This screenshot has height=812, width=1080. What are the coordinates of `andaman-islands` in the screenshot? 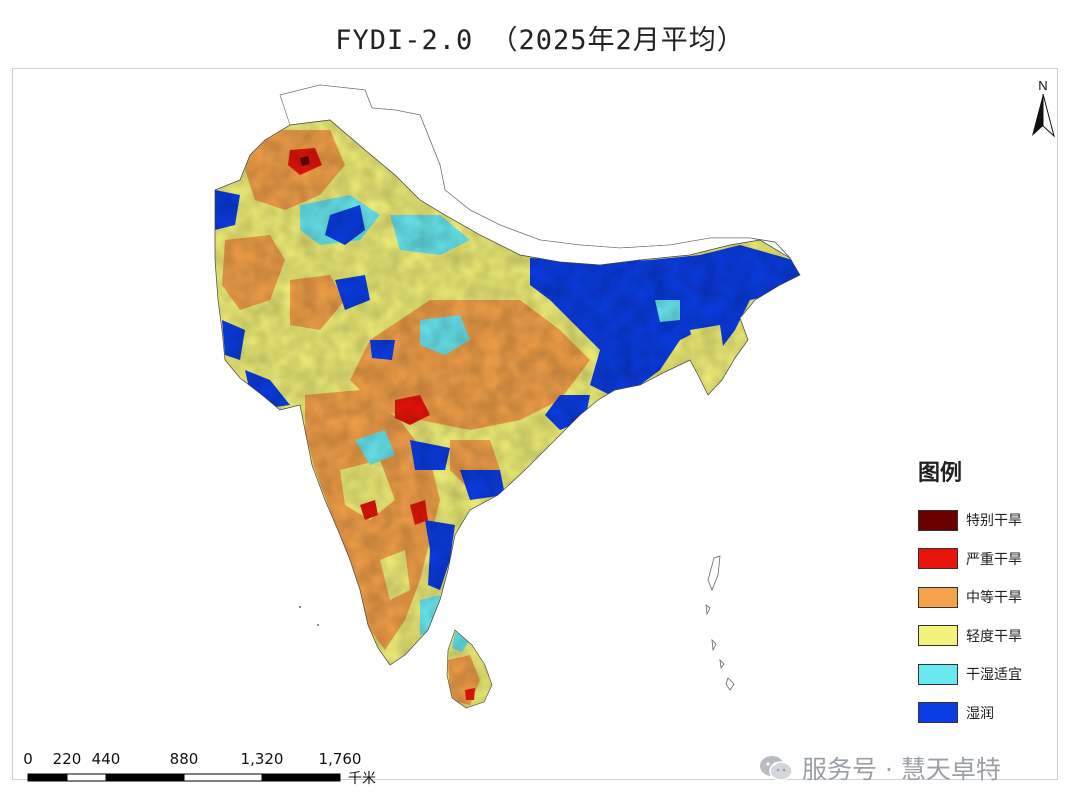 It's located at (720, 623).